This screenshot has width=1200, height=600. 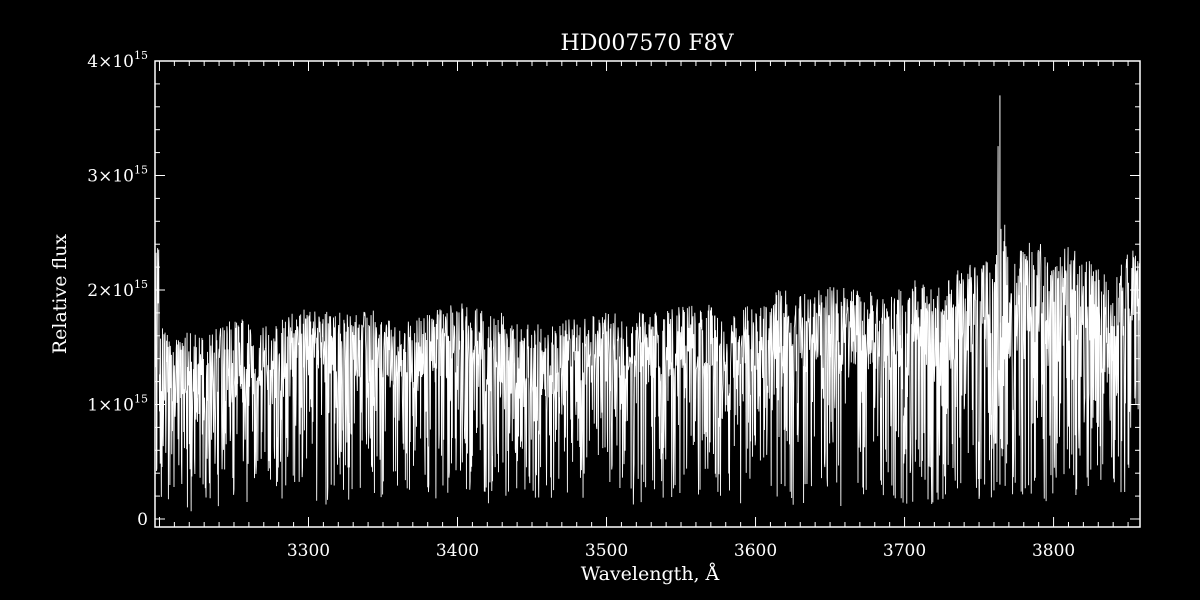 I want to click on x-tick-label: 3800, so click(x=1053, y=551).